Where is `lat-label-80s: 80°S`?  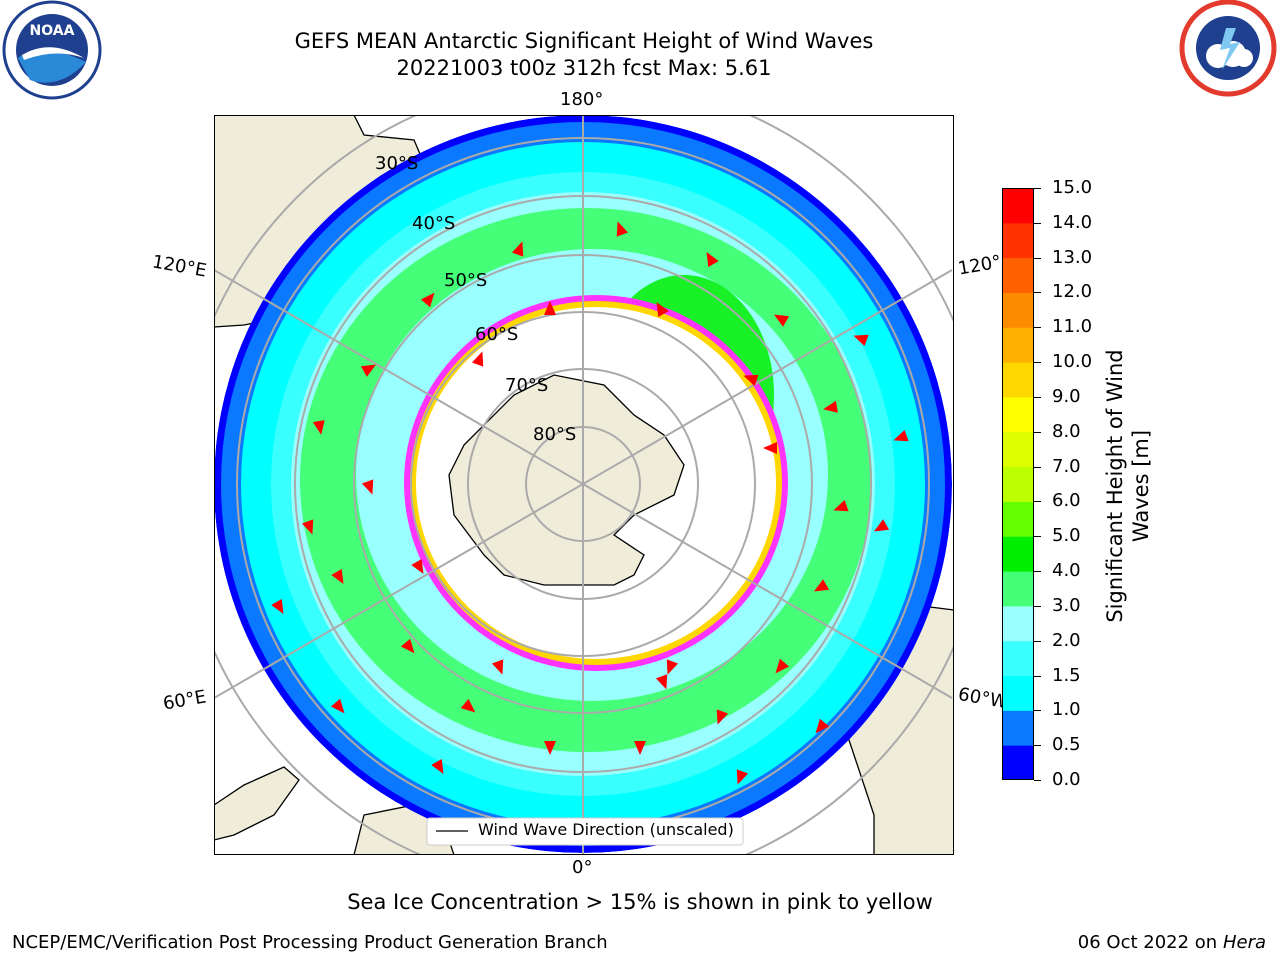 lat-label-80s: 80°S is located at coordinates (555, 434).